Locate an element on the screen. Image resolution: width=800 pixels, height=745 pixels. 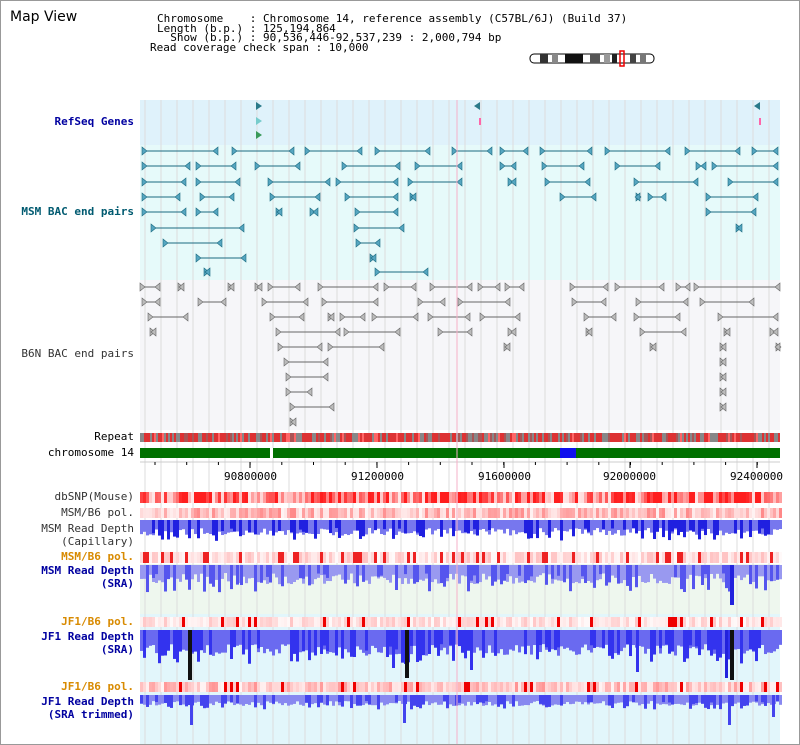
label-jf1-depth: JF1 Read Depth is located at coordinates (87, 636).